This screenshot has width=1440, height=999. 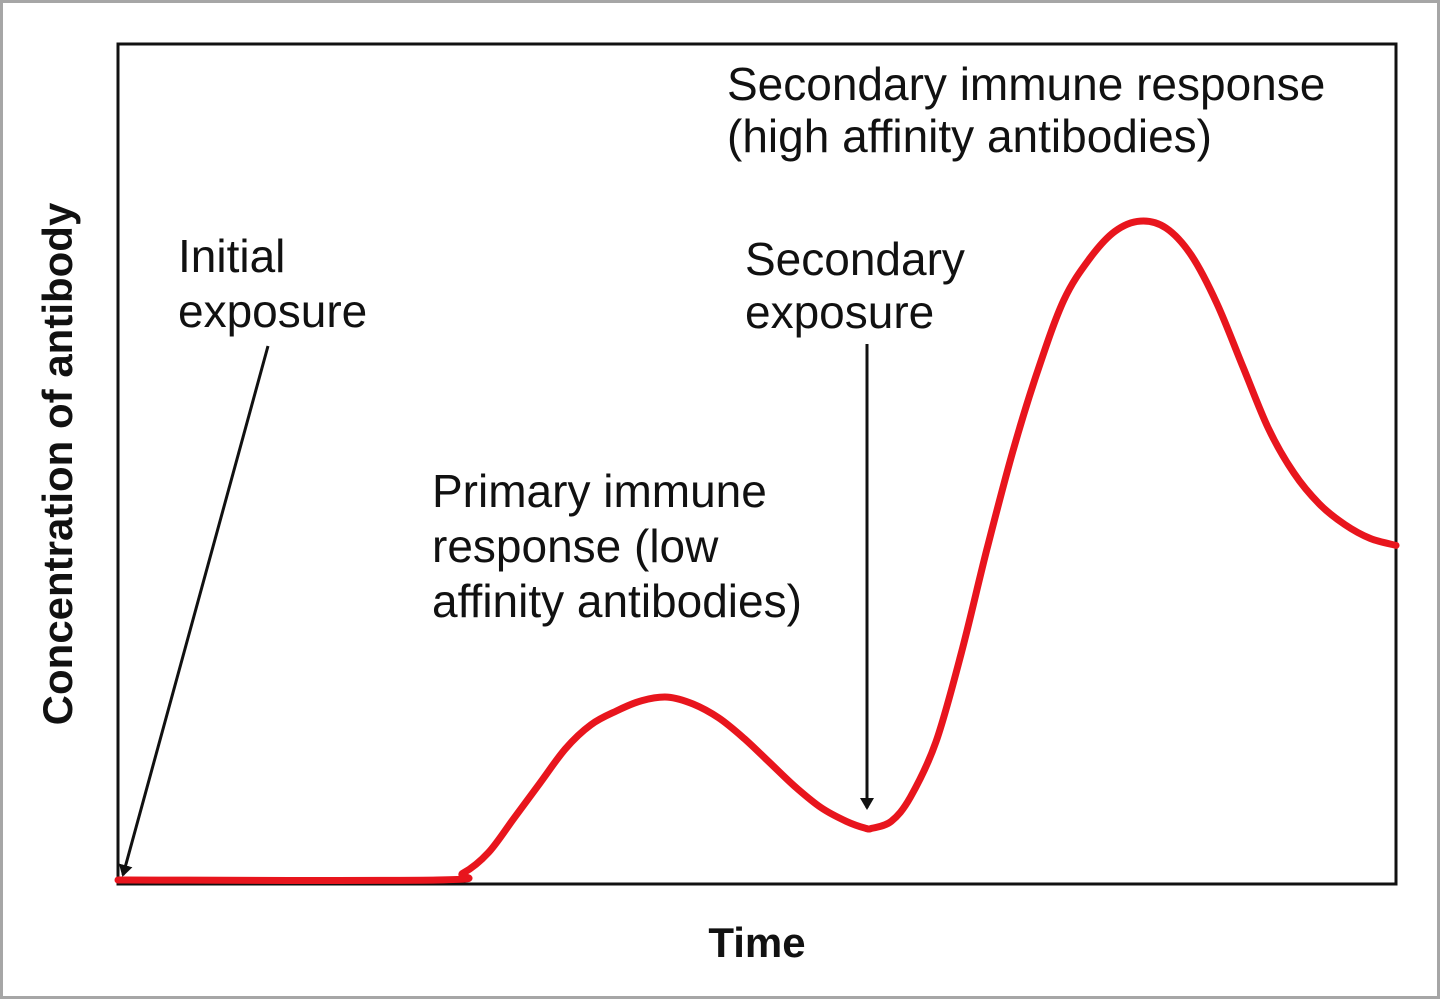 What do you see at coordinates (194, 611) in the screenshot?
I see `arrow-initial-exposure` at bounding box center [194, 611].